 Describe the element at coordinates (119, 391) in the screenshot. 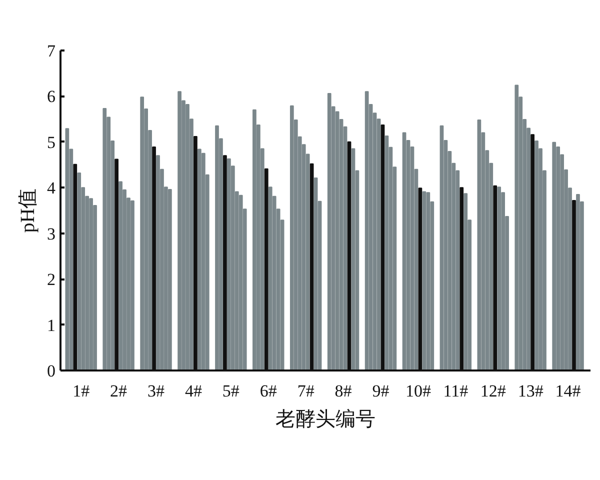

I see `x-tick-label: 2#` at that location.